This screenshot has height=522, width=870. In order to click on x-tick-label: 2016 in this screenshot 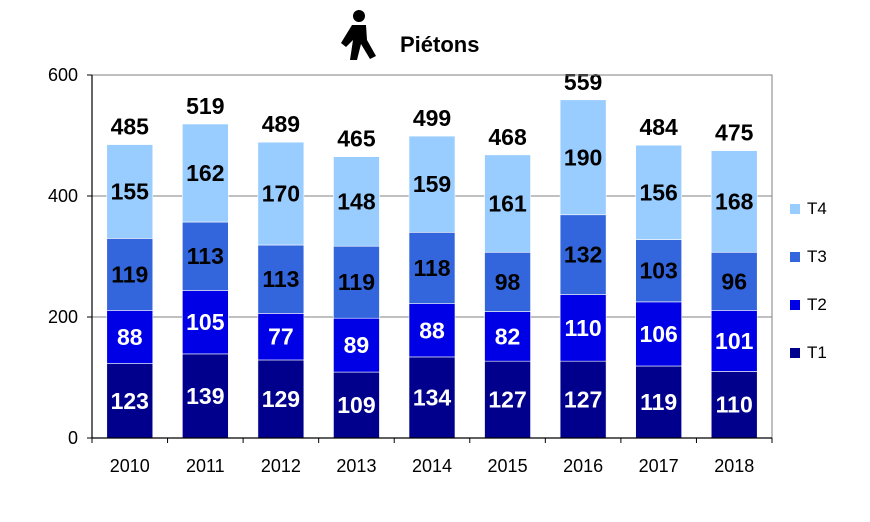, I will do `click(583, 466)`.